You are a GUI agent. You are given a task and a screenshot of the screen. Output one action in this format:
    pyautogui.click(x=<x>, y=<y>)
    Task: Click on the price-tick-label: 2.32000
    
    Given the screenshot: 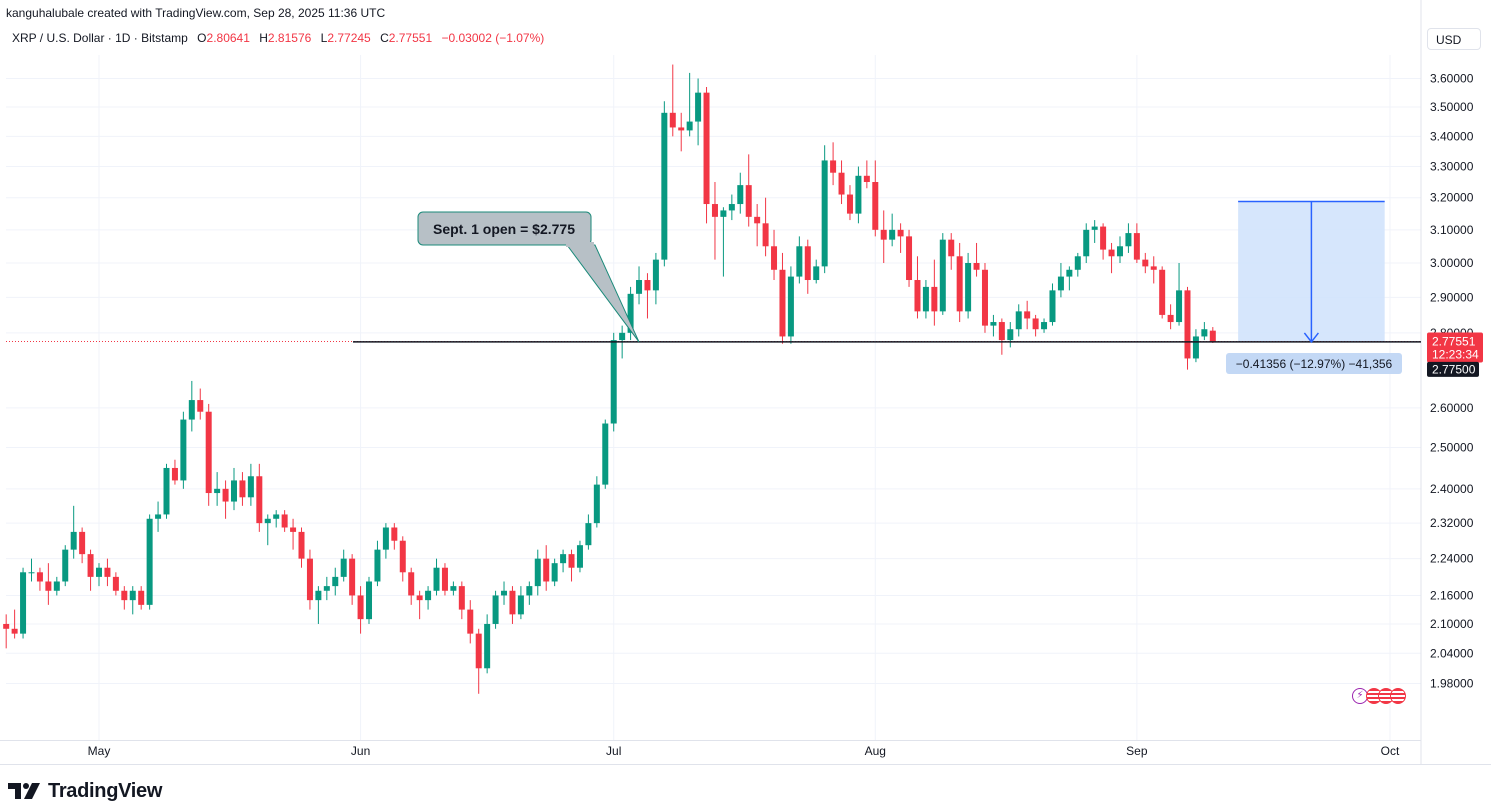 What is the action you would take?
    pyautogui.click(x=1452, y=523)
    